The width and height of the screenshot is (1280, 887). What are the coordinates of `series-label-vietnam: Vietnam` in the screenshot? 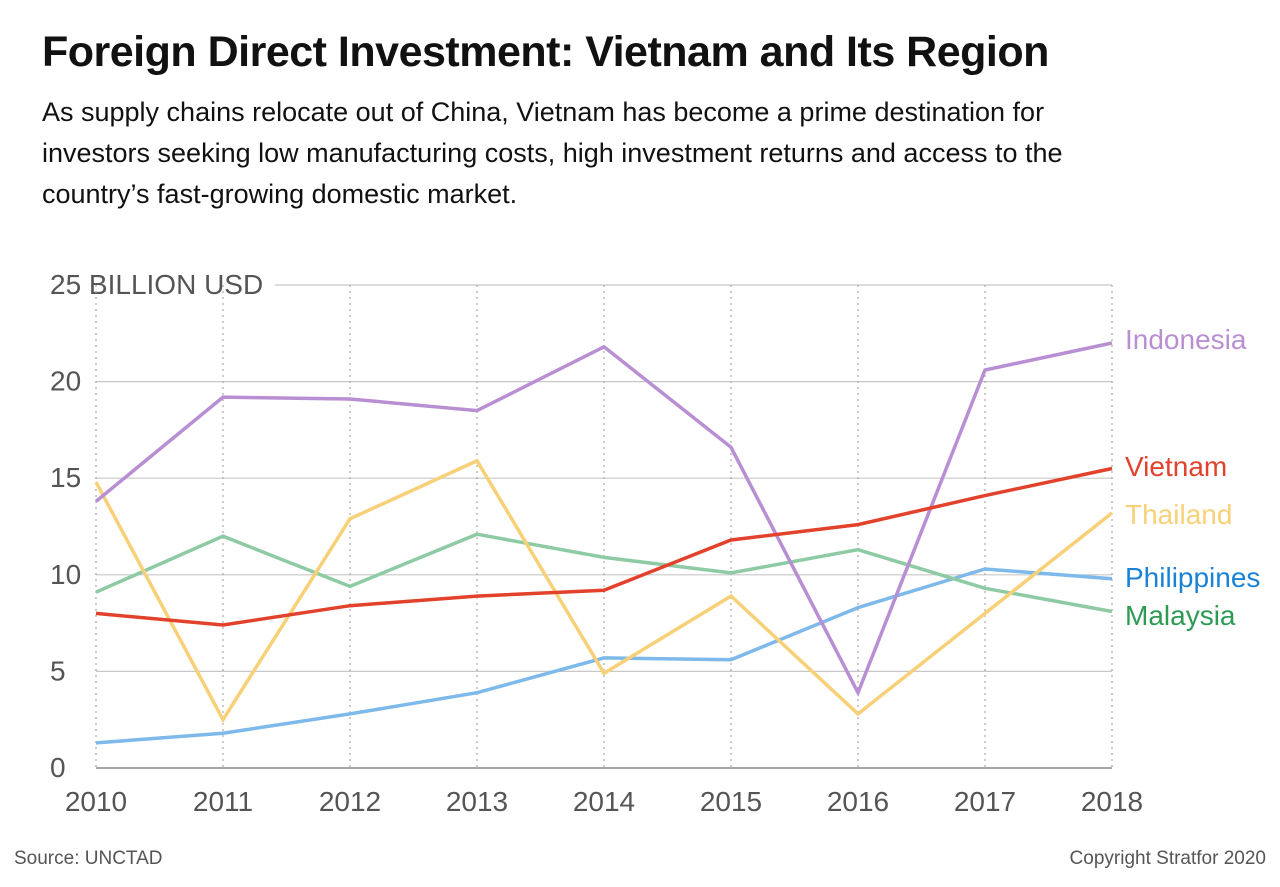 It's located at (1176, 466).